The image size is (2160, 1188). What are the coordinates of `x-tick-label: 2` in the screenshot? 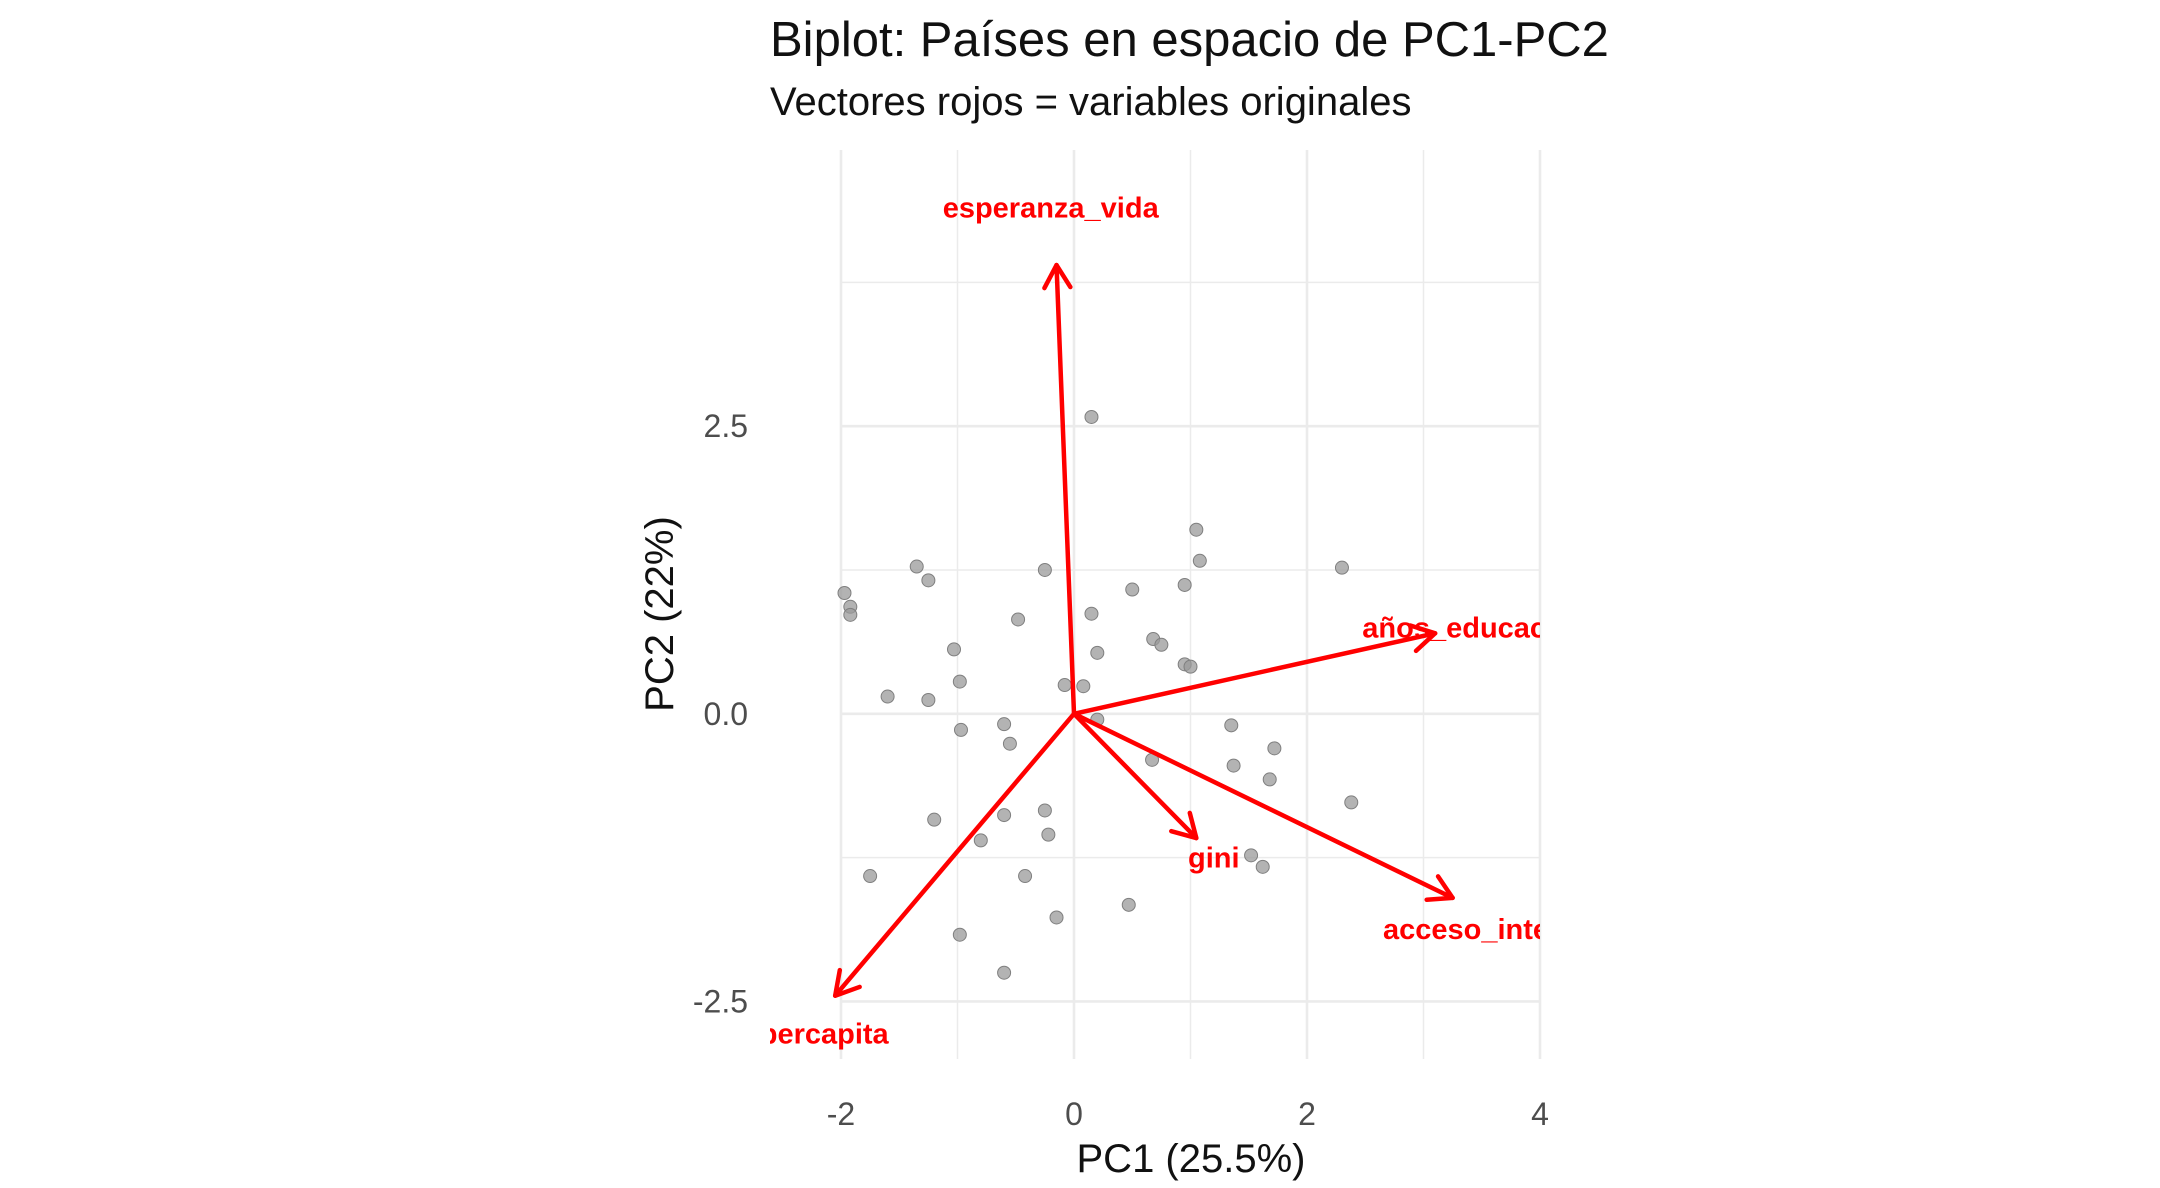 It's located at (1307, 1114).